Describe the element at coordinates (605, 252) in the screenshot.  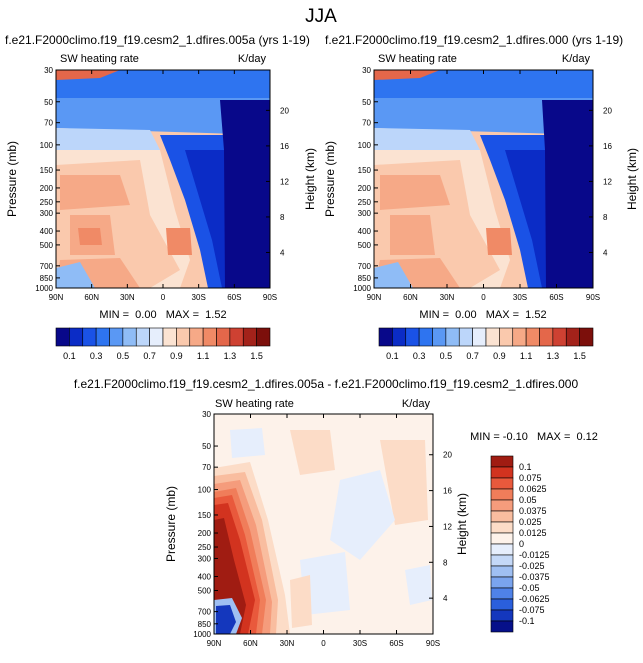
I see `panel-2-height-tick-label: 4` at that location.